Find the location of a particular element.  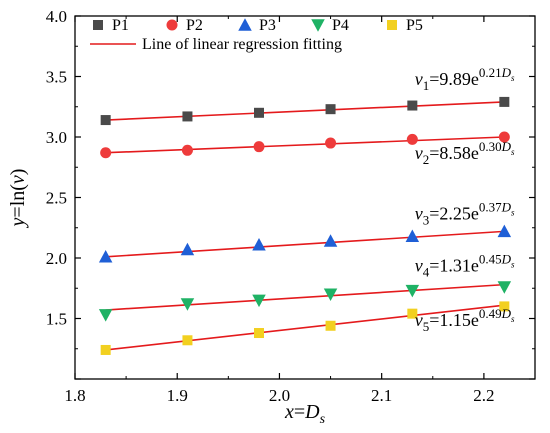

x-tick-label: 1.9 is located at coordinates (177, 395).